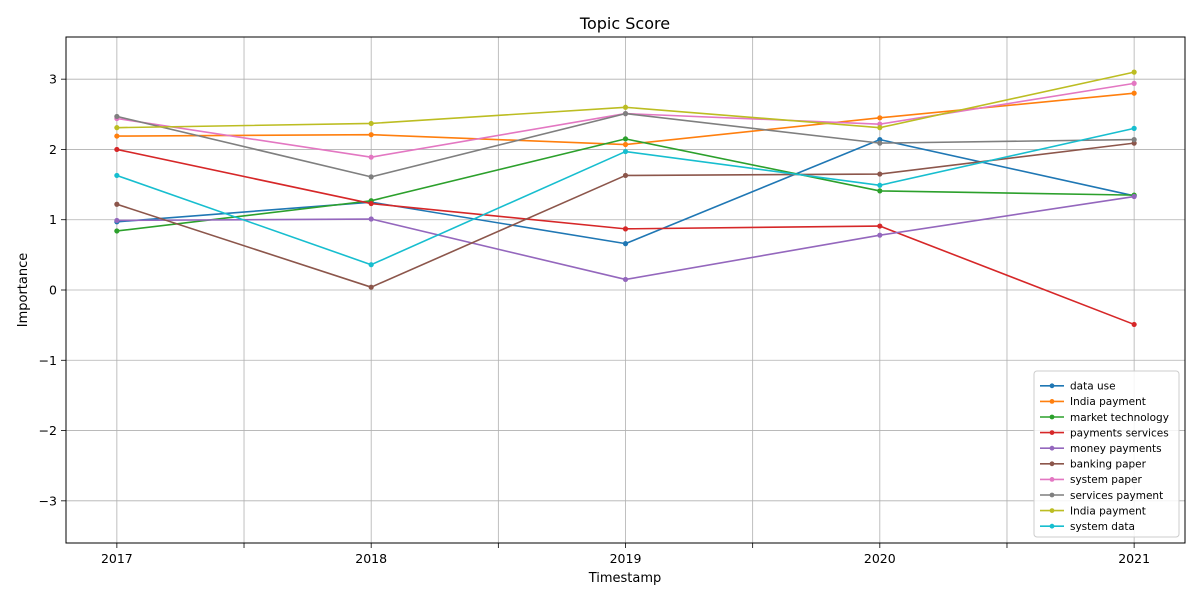 Image resolution: width=1200 pixels, height=600 pixels. Describe the element at coordinates (1116, 496) in the screenshot. I see `legend-label: services payment` at that location.